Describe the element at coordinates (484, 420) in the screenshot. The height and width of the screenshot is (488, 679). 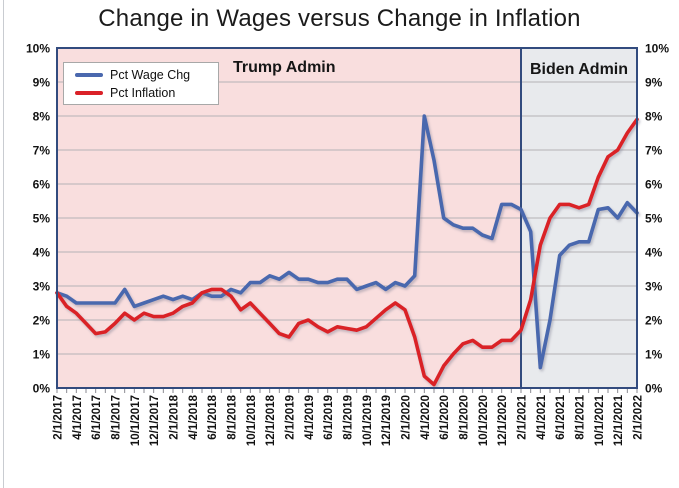
I see `x-axis-label: 10/1/2020` at that location.